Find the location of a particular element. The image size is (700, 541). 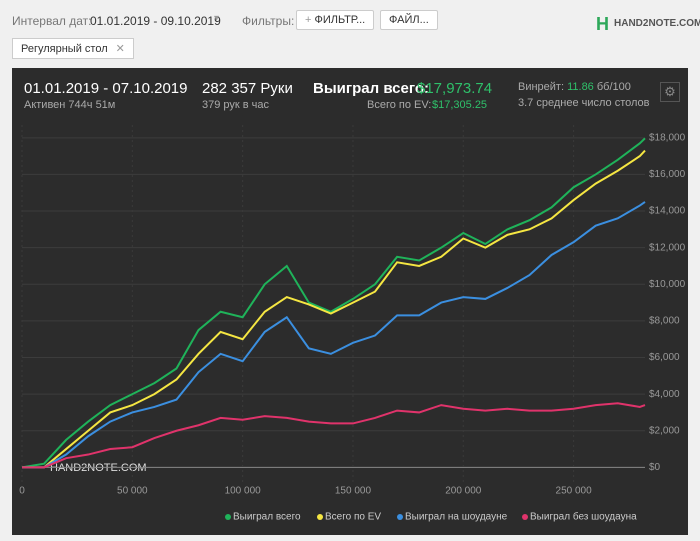

logo-icon: H is located at coordinates (602, 24).